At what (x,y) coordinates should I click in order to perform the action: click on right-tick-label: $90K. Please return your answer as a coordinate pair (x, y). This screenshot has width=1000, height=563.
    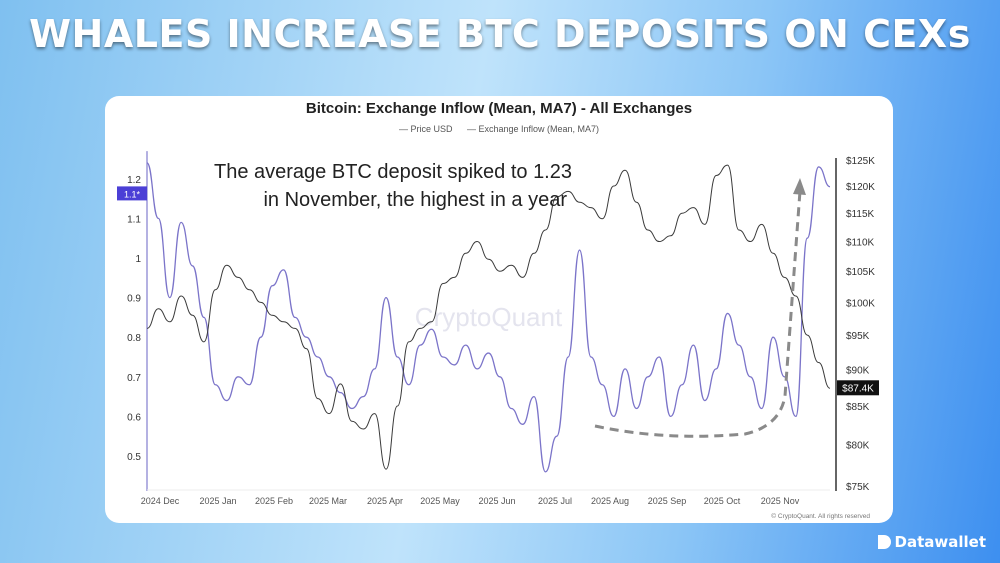
    Looking at the image, I should click on (858, 371).